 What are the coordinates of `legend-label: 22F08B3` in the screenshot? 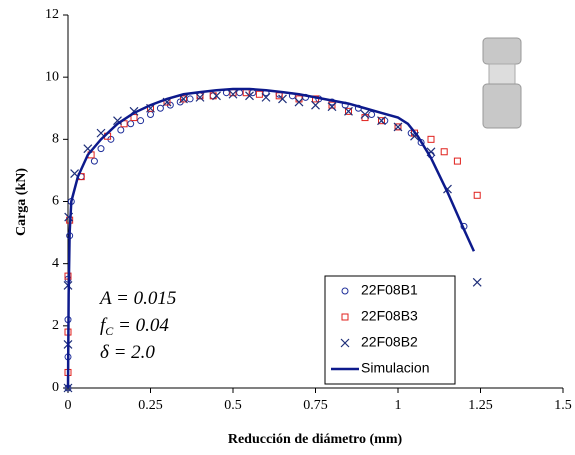 It's located at (389, 316).